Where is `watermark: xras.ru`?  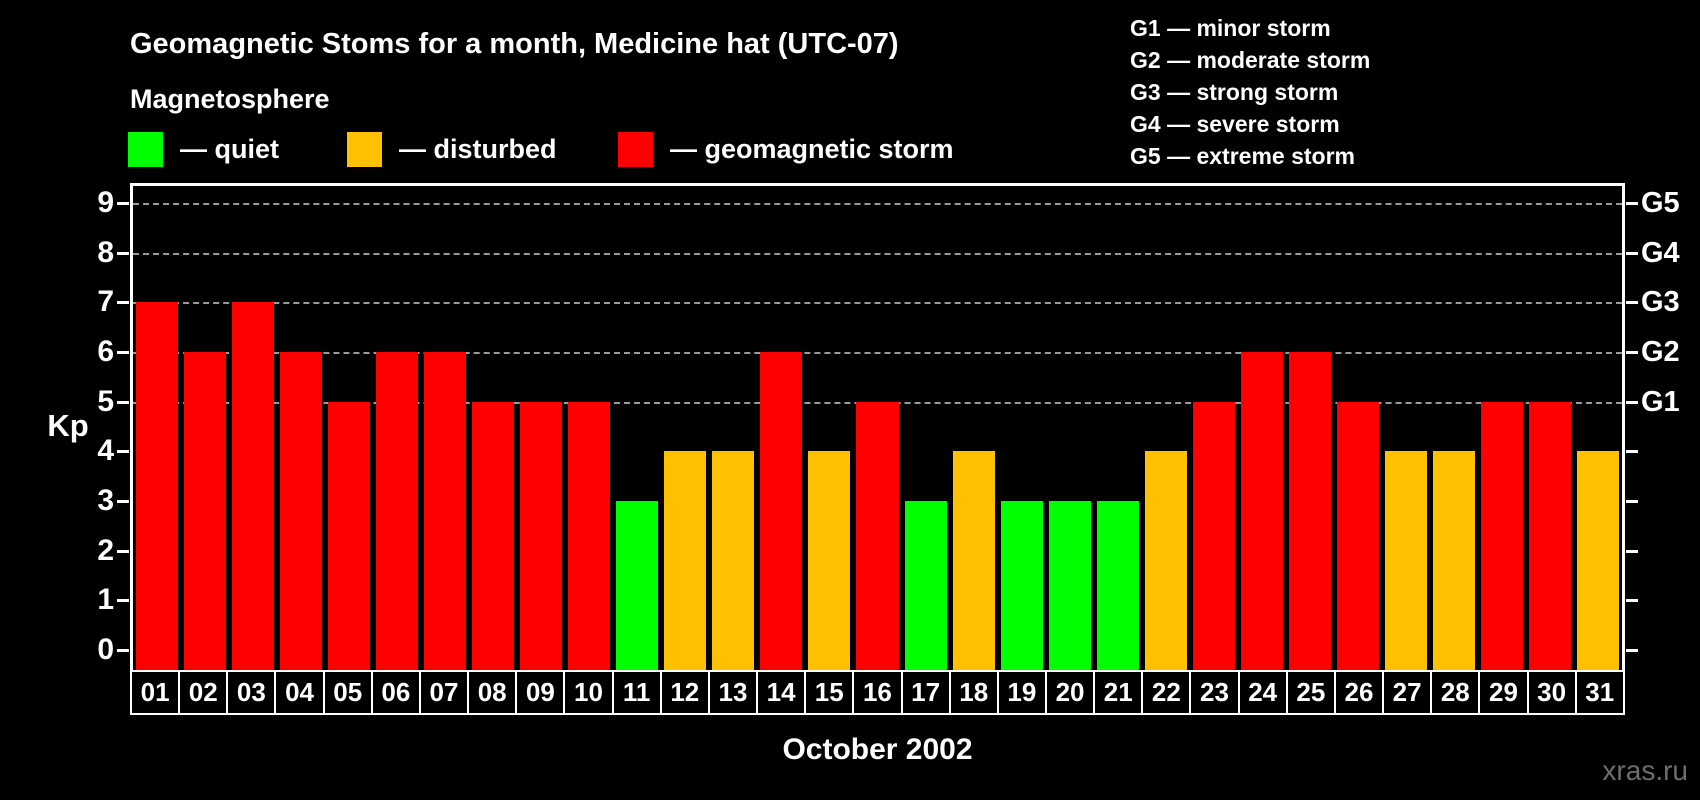
watermark: xras.ru is located at coordinates (1645, 770).